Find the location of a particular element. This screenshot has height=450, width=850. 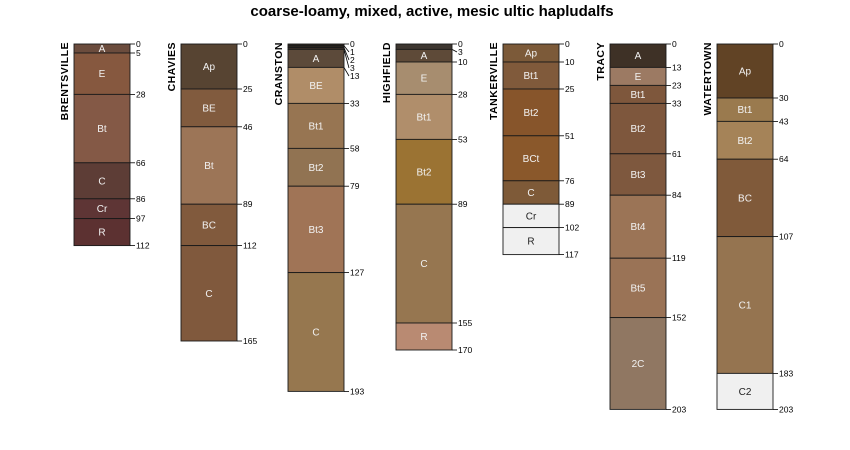

horizon-r is located at coordinates (531, 241).